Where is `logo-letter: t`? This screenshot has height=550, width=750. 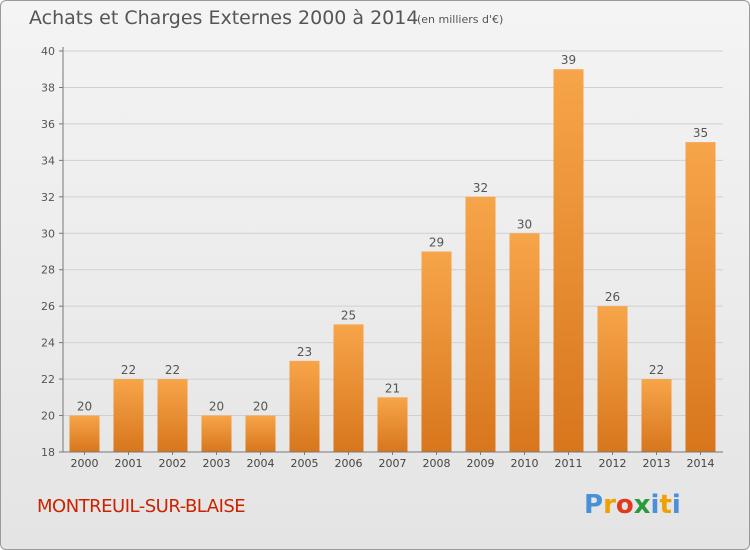 logo-letter: t is located at coordinates (665, 505).